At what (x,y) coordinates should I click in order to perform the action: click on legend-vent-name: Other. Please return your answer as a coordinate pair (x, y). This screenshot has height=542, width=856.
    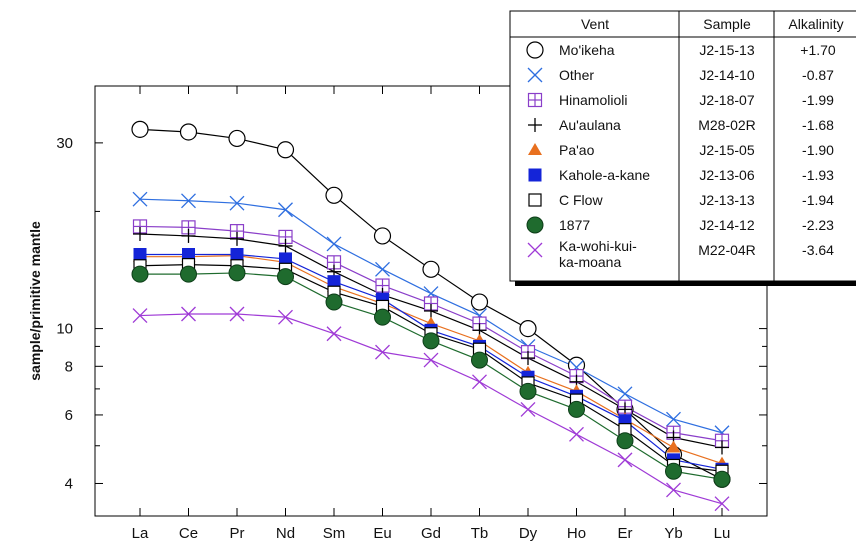
    Looking at the image, I should click on (576, 75).